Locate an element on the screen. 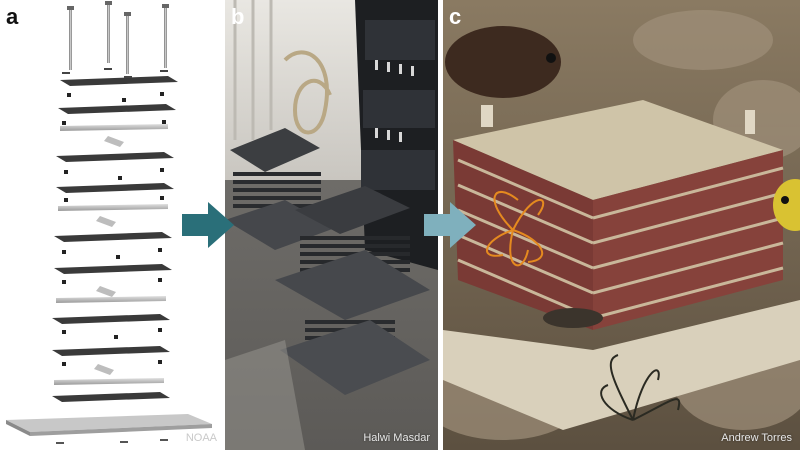 The height and width of the screenshot is (450, 800). panel-a-letter: a is located at coordinates (12, 16).